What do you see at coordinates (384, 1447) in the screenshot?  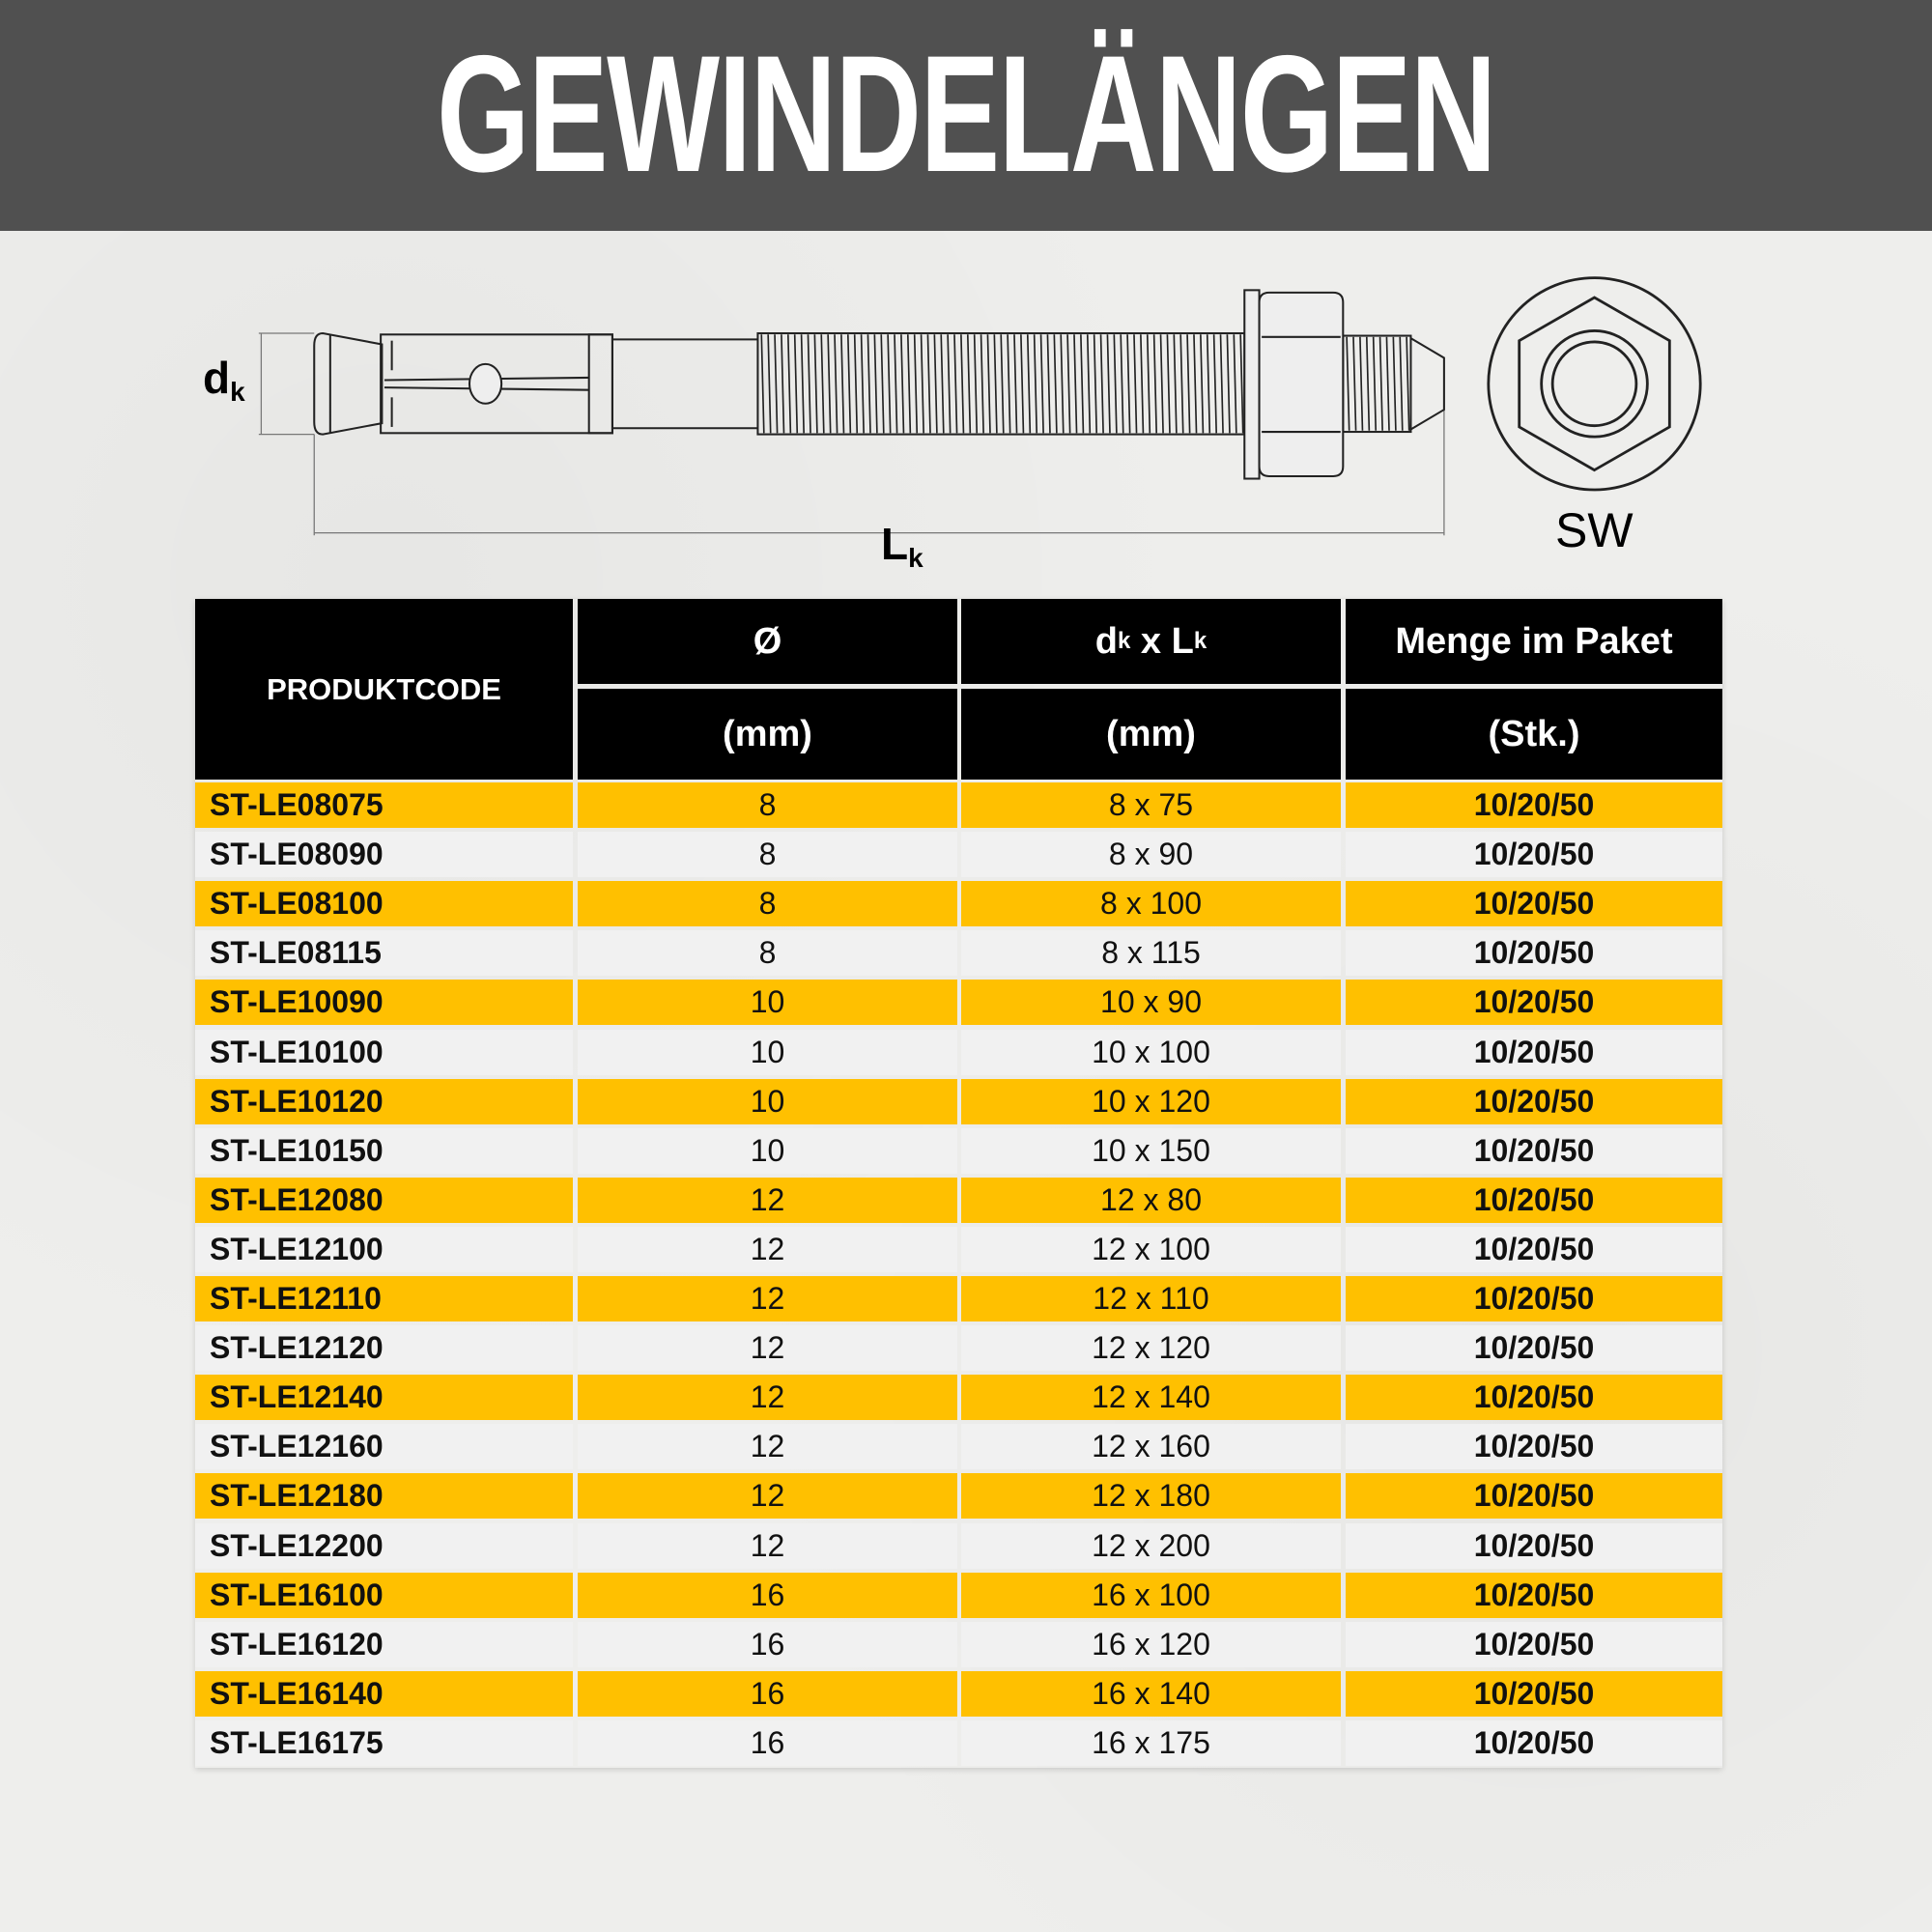 I see `cell-code: ST-LE12160` at bounding box center [384, 1447].